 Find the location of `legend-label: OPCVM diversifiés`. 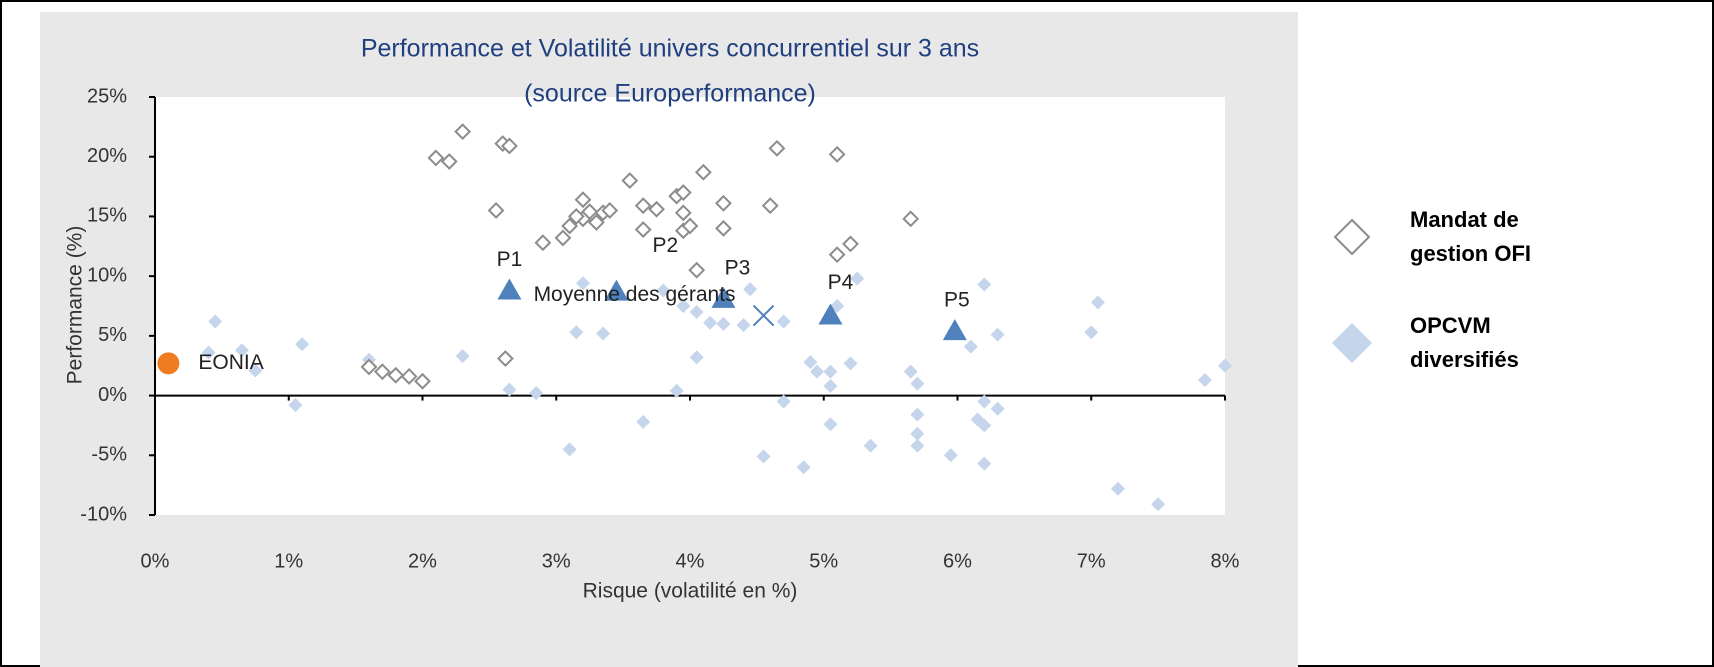

legend-label: OPCVM diversifiés is located at coordinates (1464, 342).